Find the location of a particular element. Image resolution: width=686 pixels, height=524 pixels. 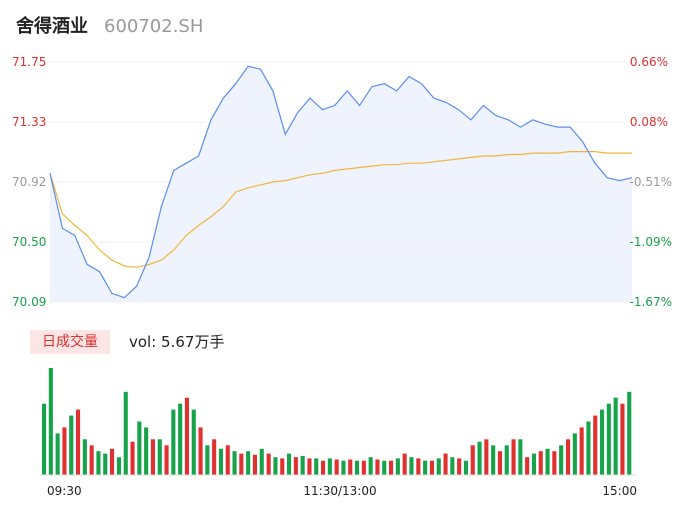

price-tick-1: 71.33 is located at coordinates (29, 122).